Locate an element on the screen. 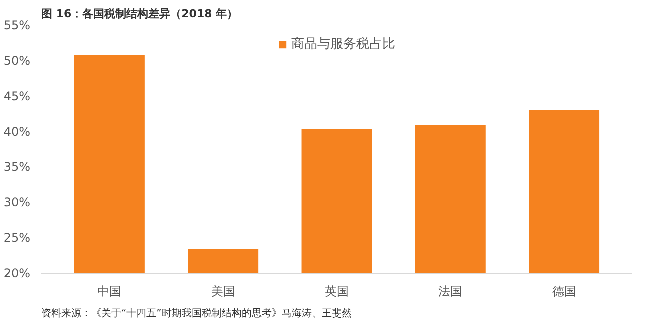  x-tick-label: 英国 is located at coordinates (337, 291).